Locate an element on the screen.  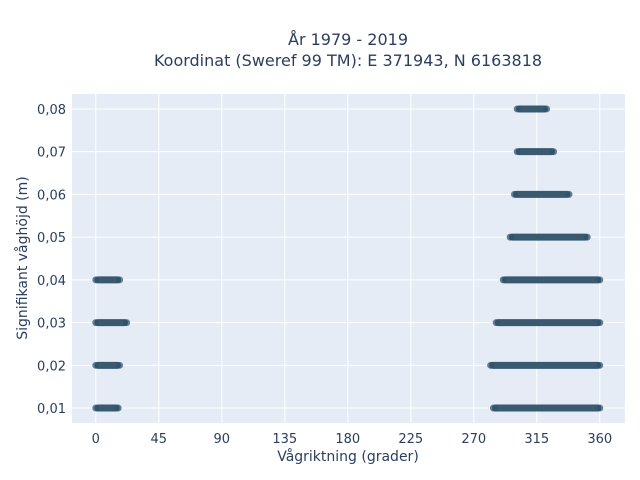
chart-title: År 1979 - 2019 is located at coordinates (348, 39).